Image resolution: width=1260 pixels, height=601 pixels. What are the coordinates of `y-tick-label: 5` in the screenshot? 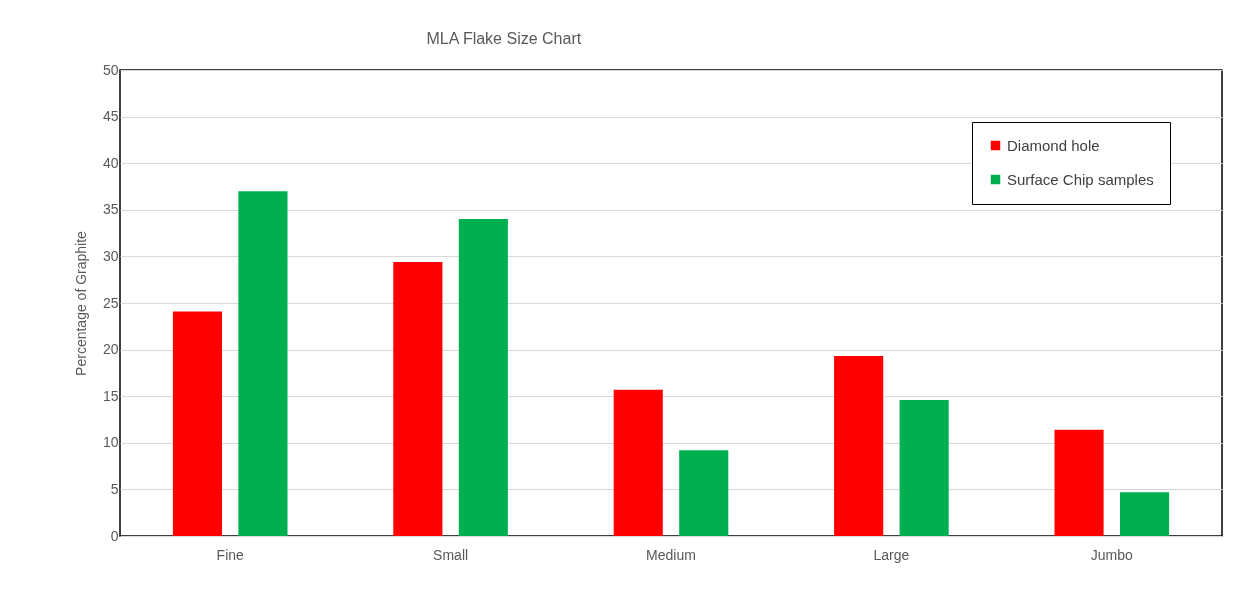 It's located at (114, 488).